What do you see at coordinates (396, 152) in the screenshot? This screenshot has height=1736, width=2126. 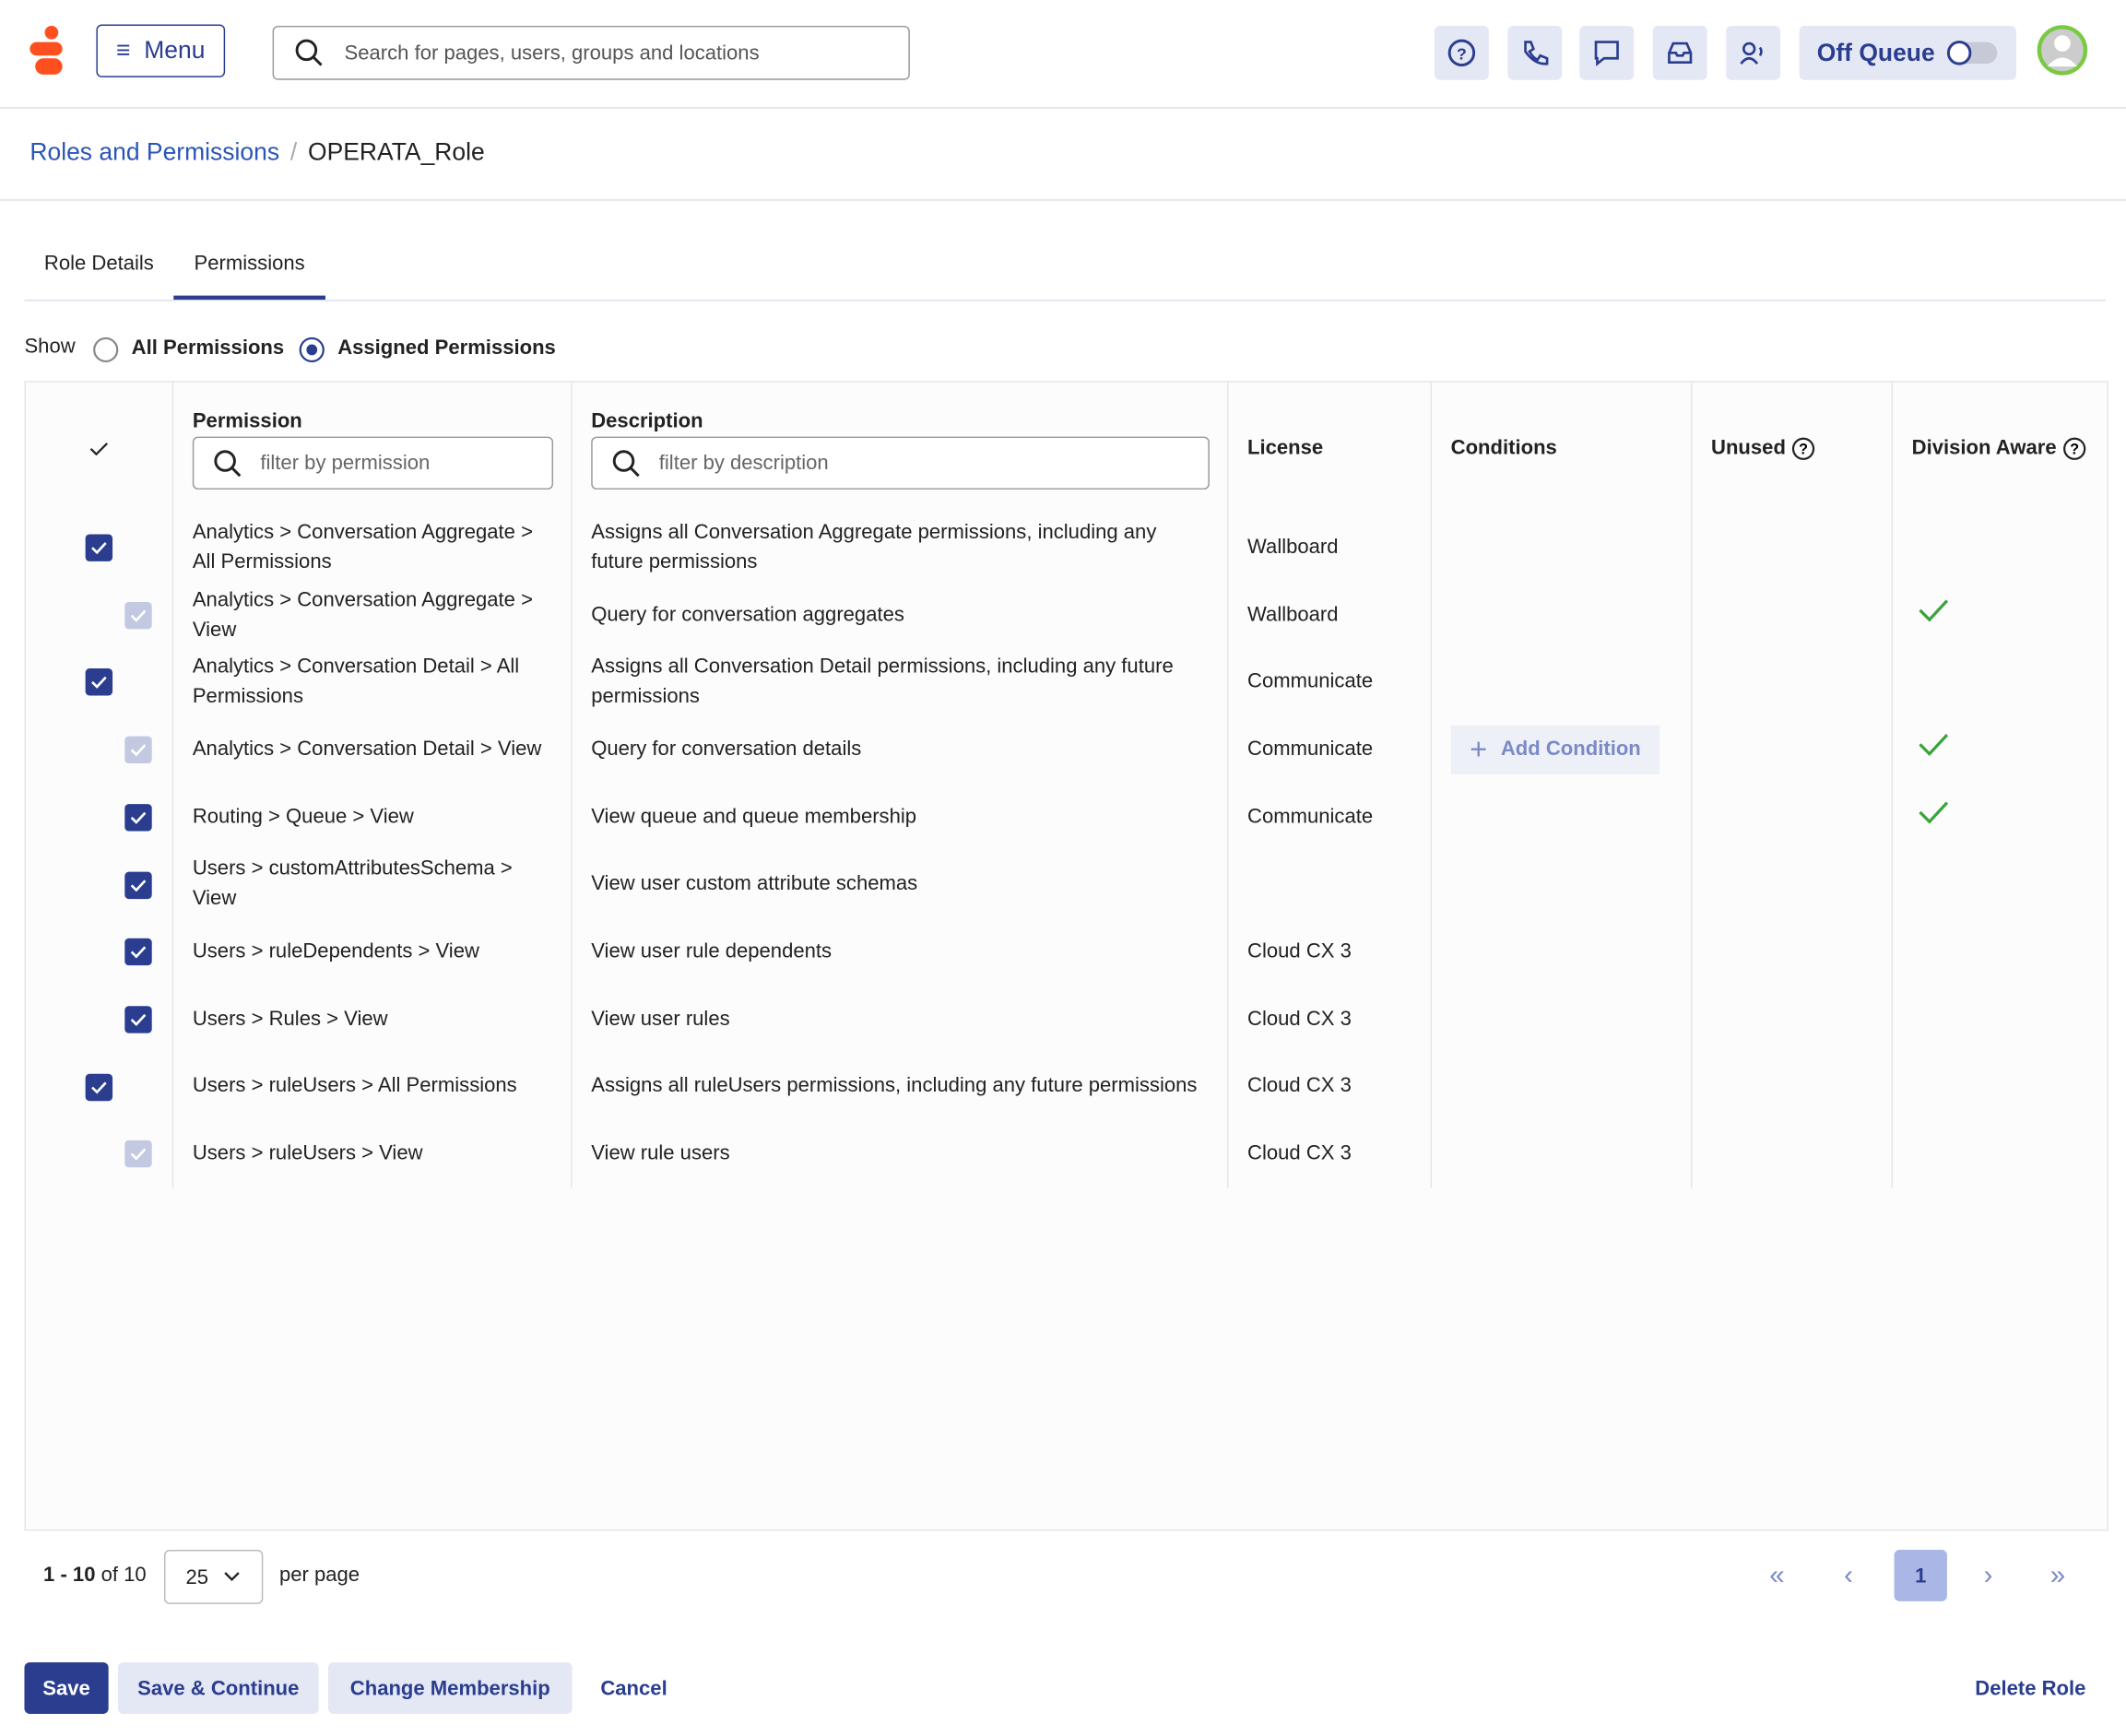 I see `breadcrumb-current: OPERATA_Role` at bounding box center [396, 152].